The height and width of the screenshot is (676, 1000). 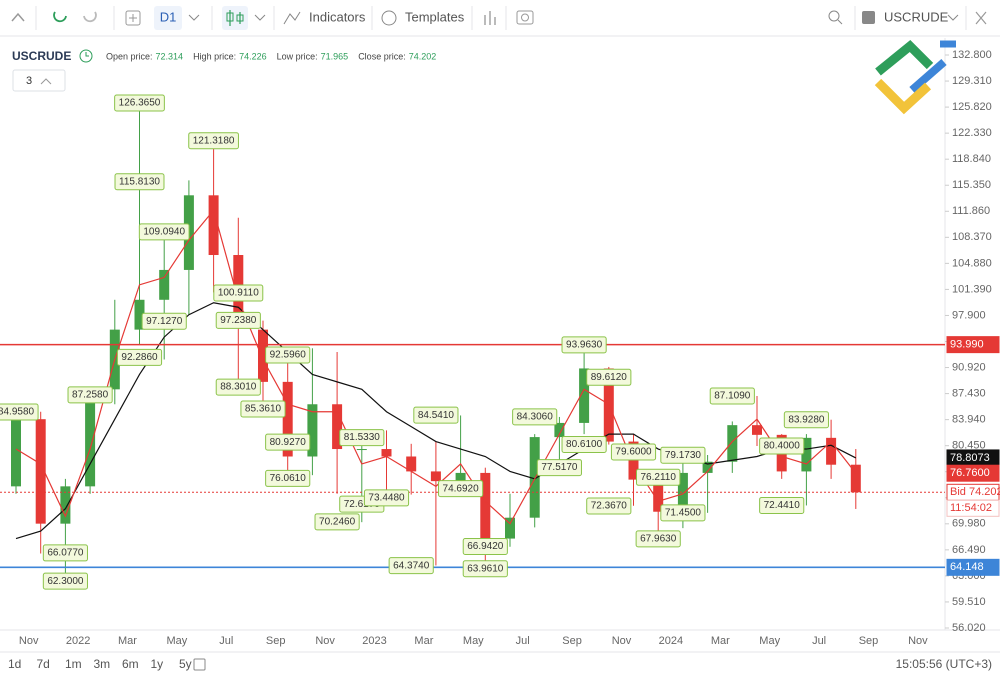 I want to click on annotation-label: 126.3650, so click(x=140, y=103).